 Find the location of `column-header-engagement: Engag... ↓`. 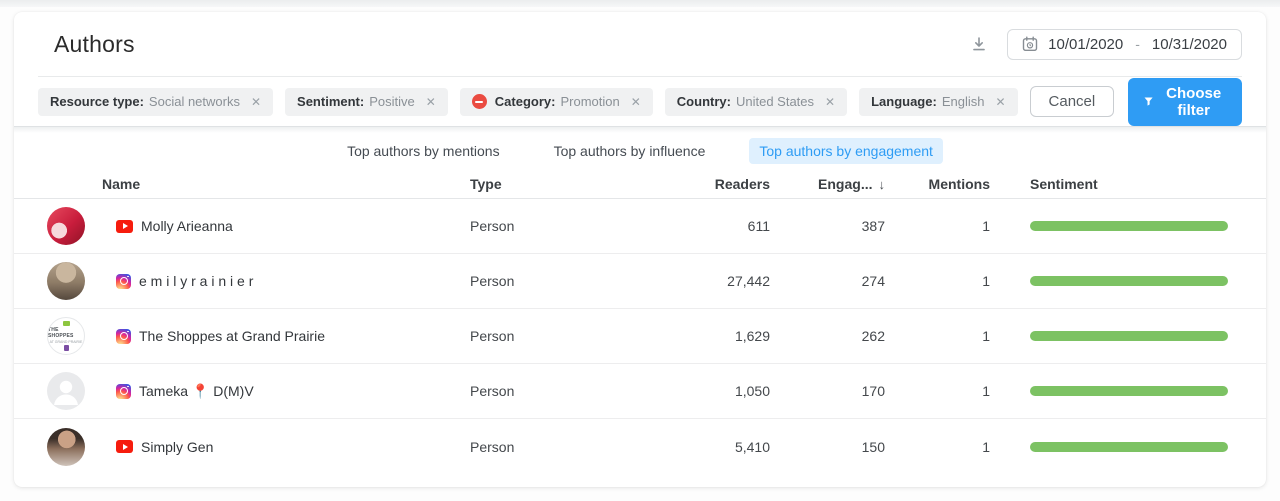

column-header-engagement: Engag... ↓ is located at coordinates (827, 184).